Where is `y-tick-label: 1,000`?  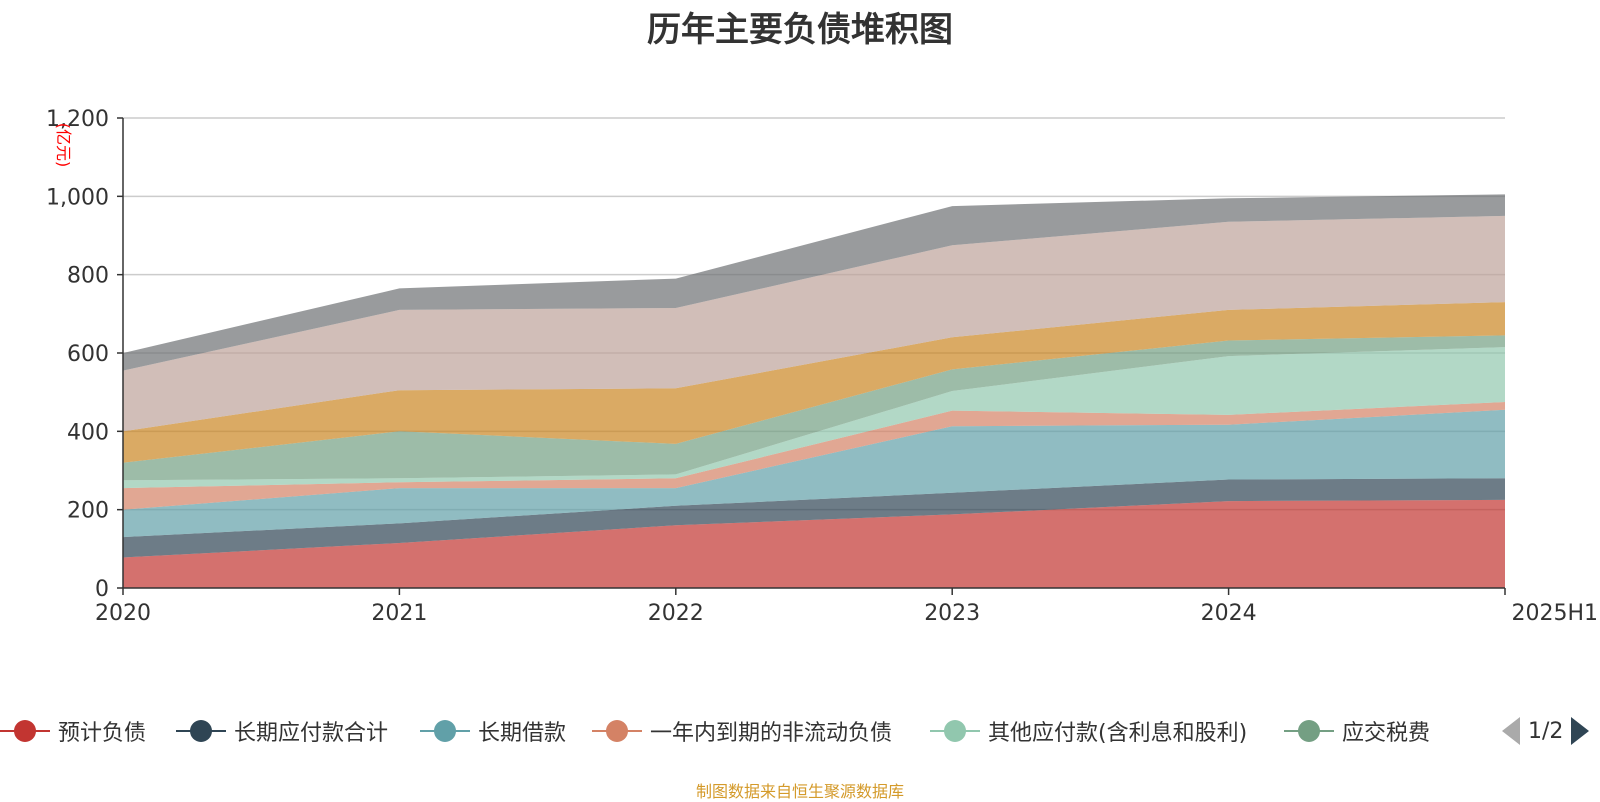
y-tick-label: 1,000 is located at coordinates (77, 197).